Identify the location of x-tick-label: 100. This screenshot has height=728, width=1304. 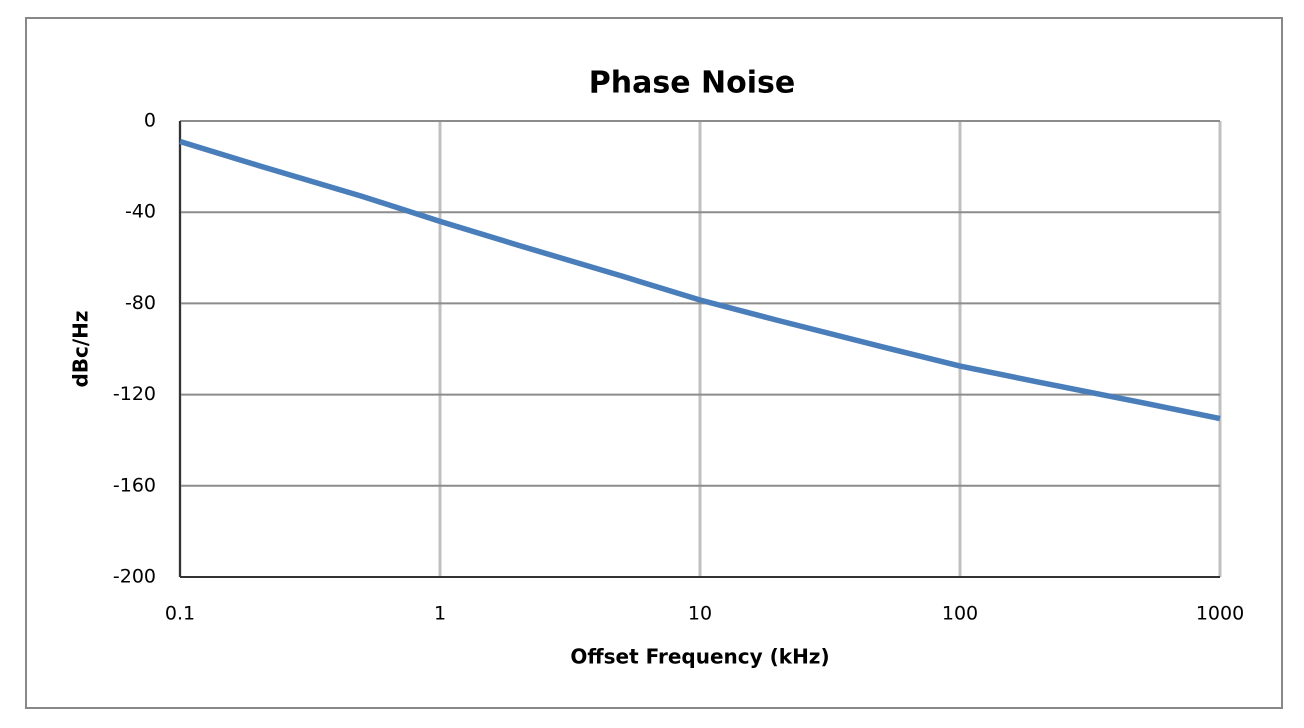
(960, 614).